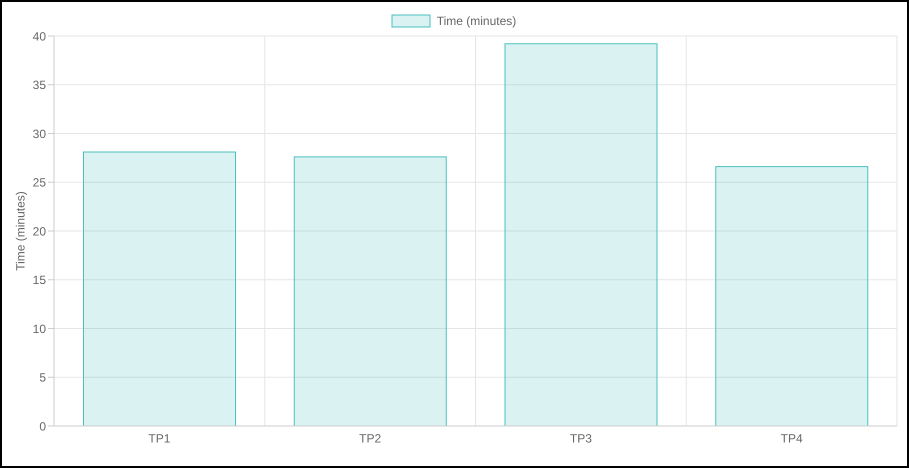 The width and height of the screenshot is (909, 468). Describe the element at coordinates (791, 439) in the screenshot. I see `x-tick-label: TP4` at that location.